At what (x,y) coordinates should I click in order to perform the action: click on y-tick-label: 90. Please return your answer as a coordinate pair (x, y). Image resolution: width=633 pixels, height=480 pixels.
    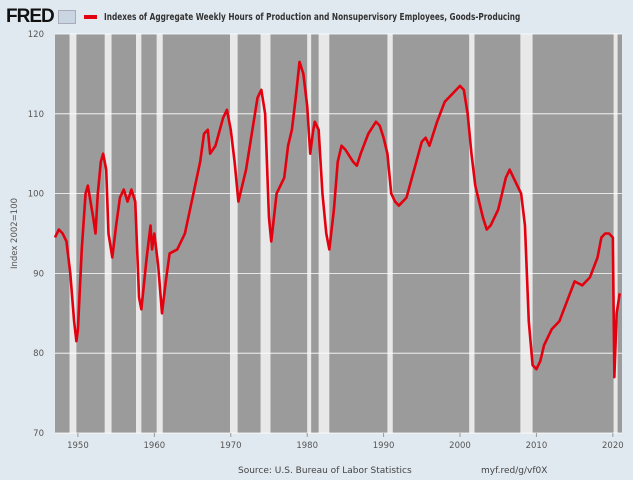
    Looking at the image, I should click on (38, 274).